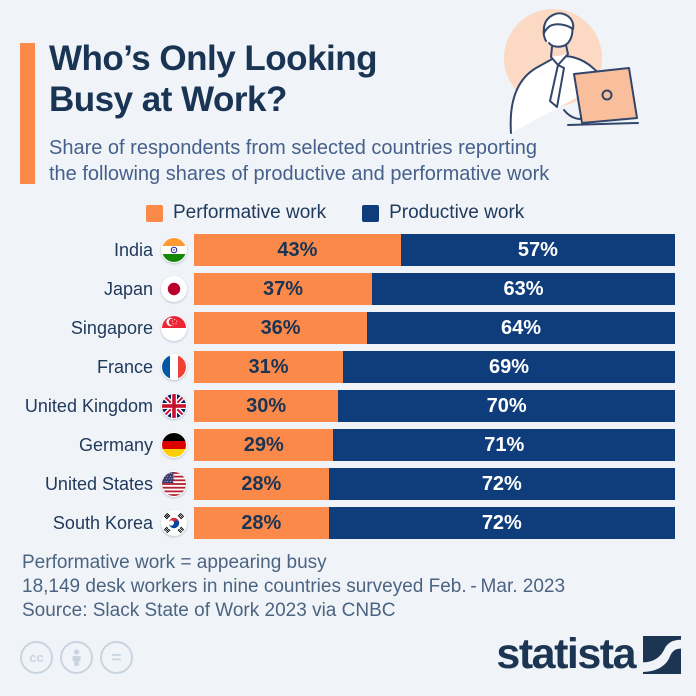 The width and height of the screenshot is (696, 696). I want to click on page-title: Who’s Only Looking Busy at Work?, so click(213, 79).